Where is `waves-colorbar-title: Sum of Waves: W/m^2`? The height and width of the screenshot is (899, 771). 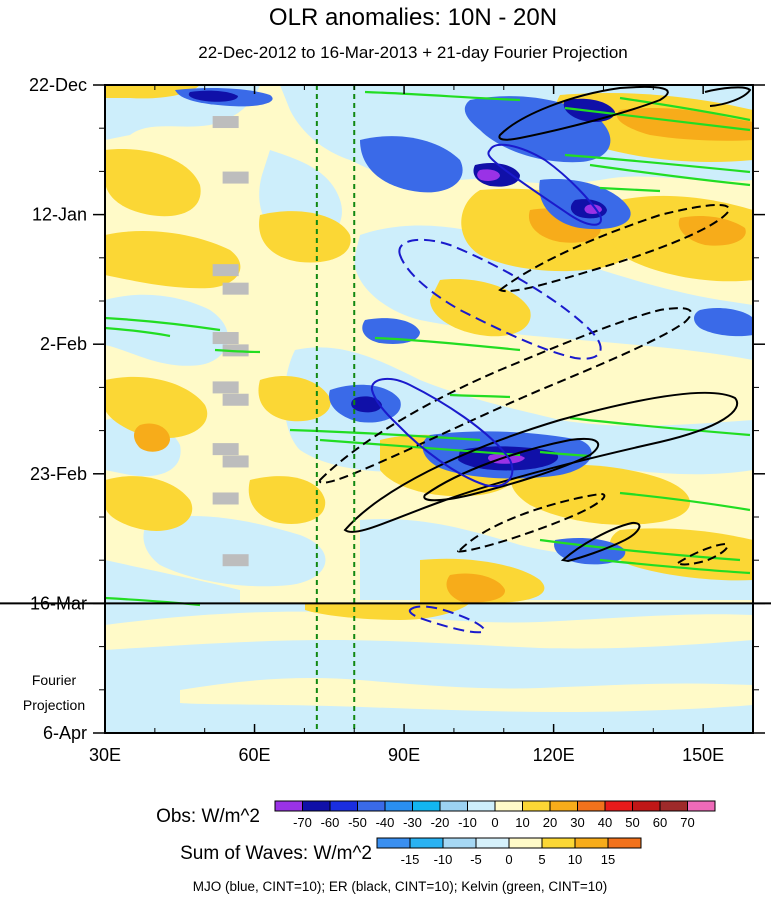
waves-colorbar-title: Sum of Waves: W/m^2 is located at coordinates (276, 853).